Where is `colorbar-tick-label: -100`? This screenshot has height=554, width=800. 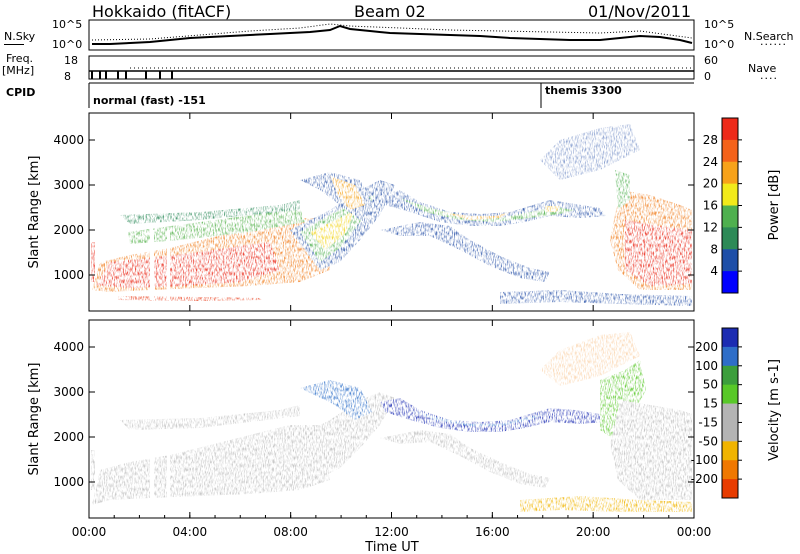 colorbar-tick-label: -100 is located at coordinates (704, 460).